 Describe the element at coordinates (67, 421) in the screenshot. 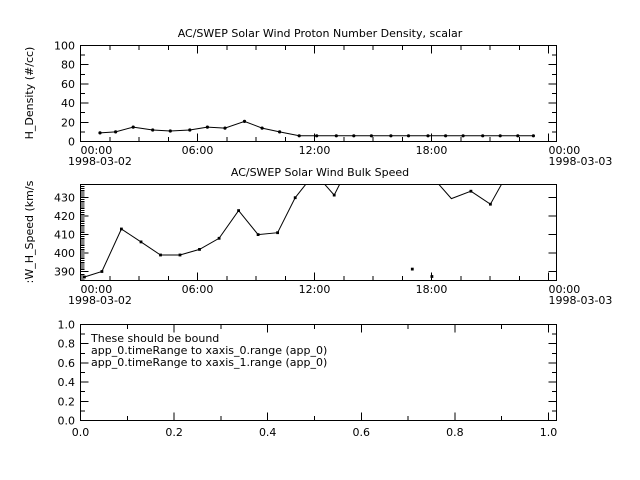

I see `ytick-label: 0.0` at that location.